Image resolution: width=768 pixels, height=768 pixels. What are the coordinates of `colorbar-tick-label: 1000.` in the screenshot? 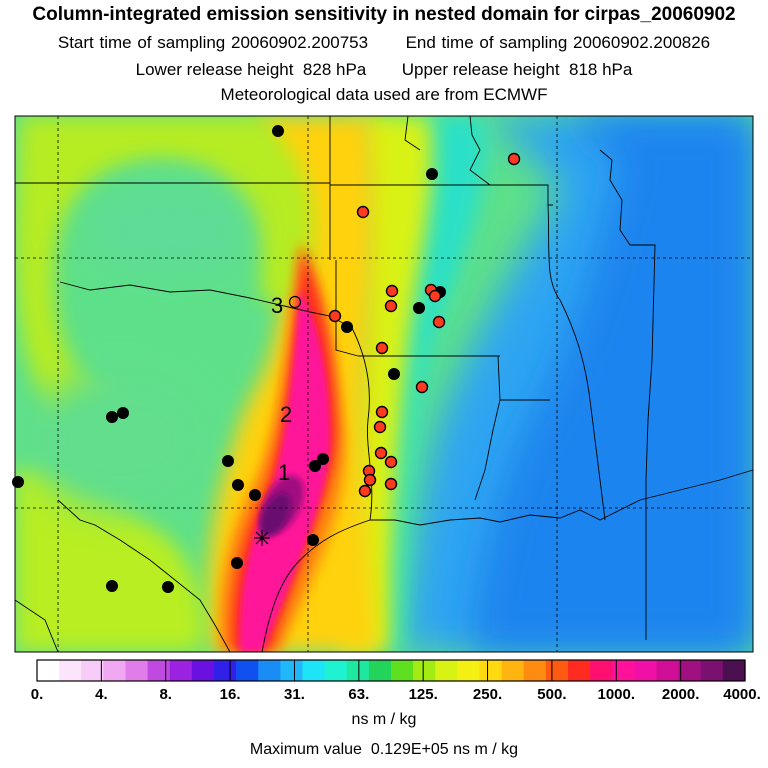 It's located at (616, 694).